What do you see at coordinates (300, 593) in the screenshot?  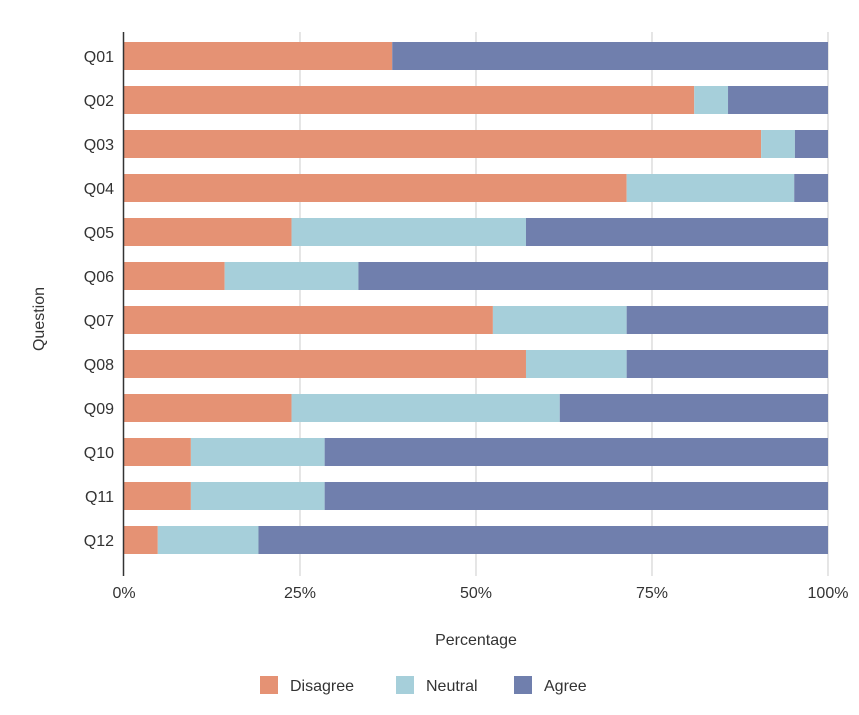 I see `x-tick-25pct: 25%` at bounding box center [300, 593].